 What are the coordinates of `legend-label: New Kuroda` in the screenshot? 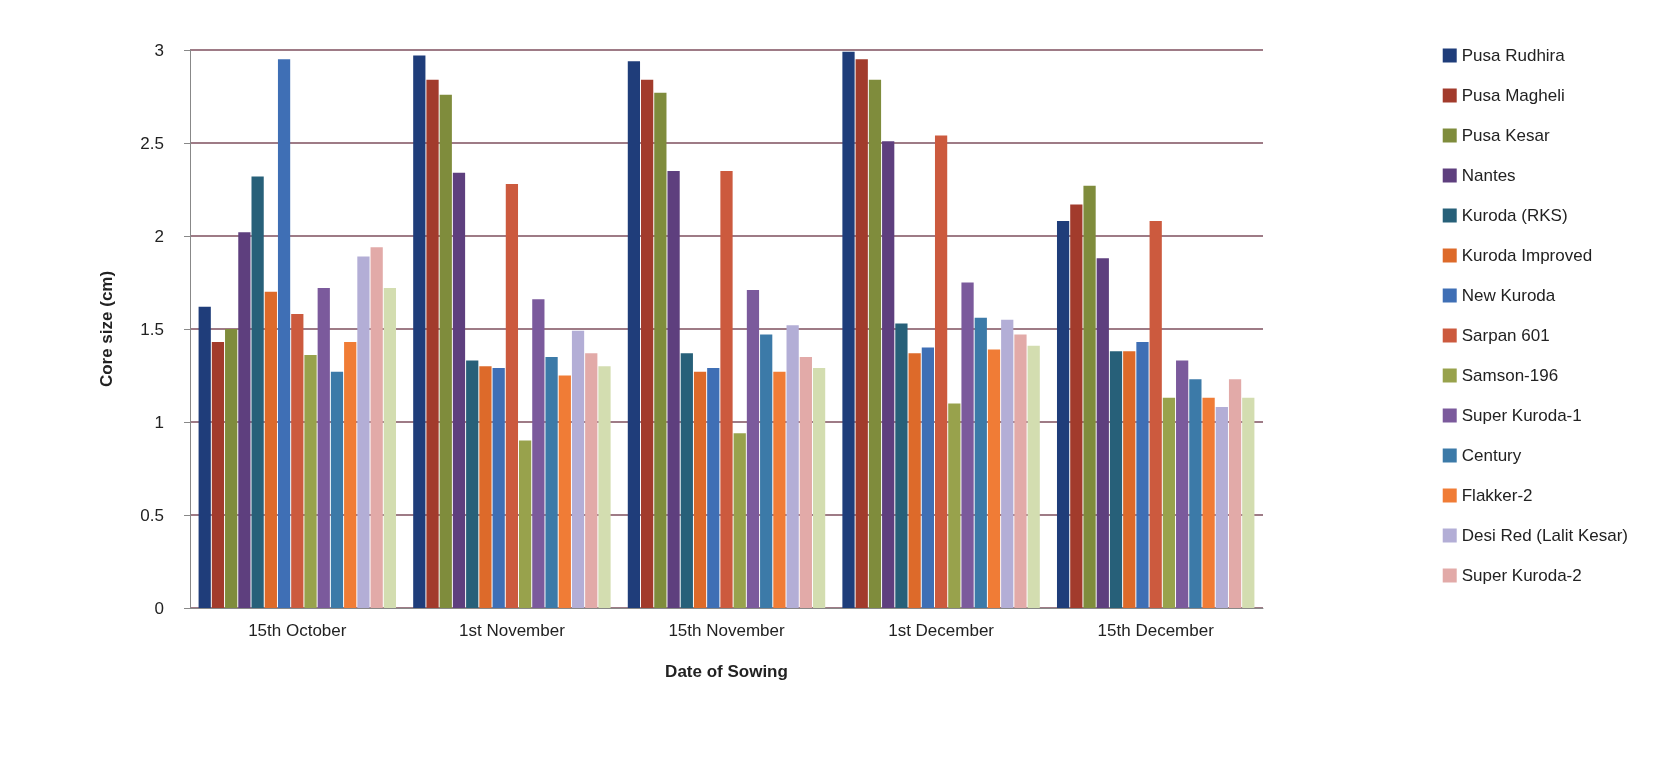 It's located at (1508, 295).